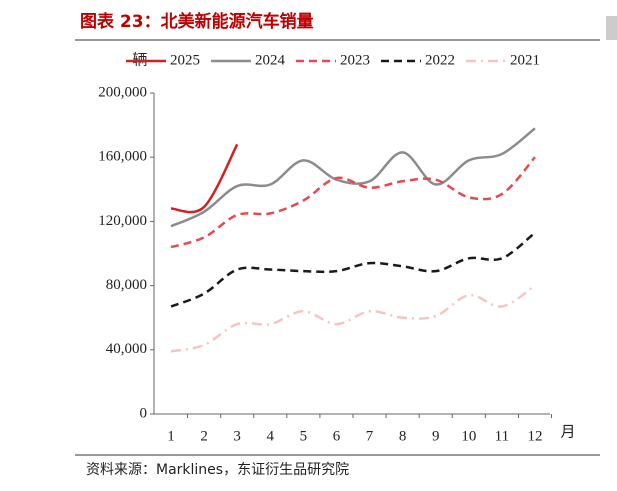  Describe the element at coordinates (271, 436) in the screenshot. I see `x-tick-label: 4` at that location.